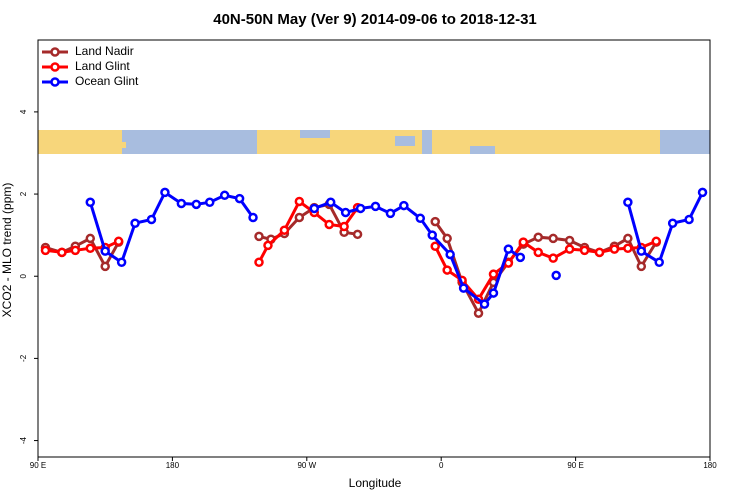 This screenshot has width=750, height=500. I want to click on legend-label: Land Nadir, so click(104, 51).